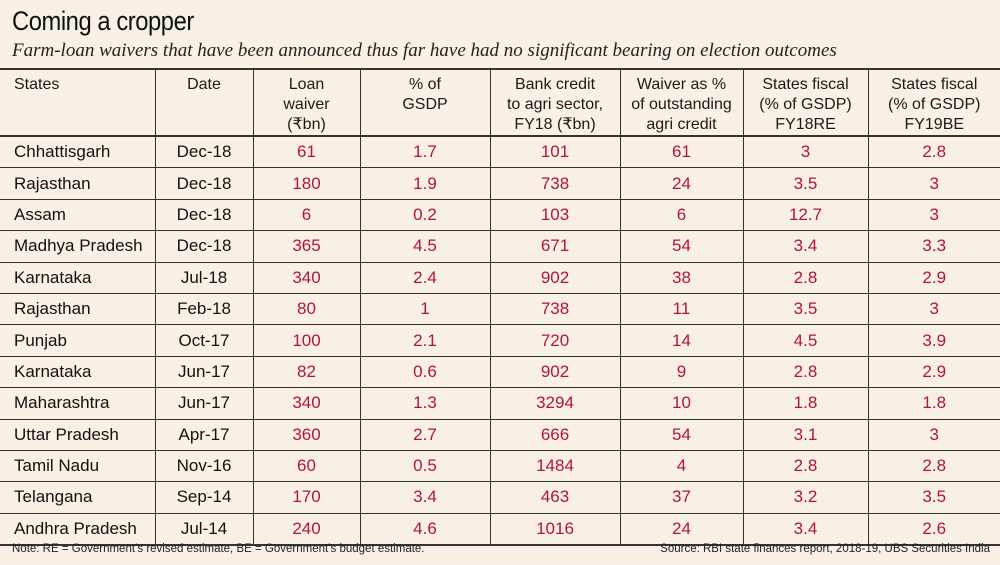 This screenshot has width=1000, height=565. I want to click on date-cell: Oct-17, so click(203, 340).